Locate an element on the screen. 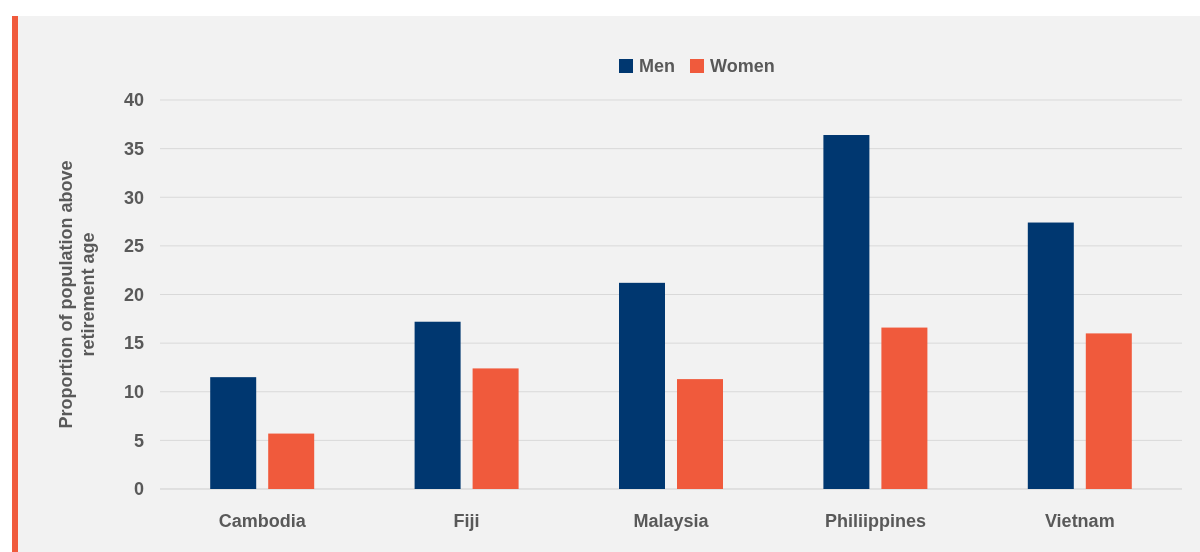 This screenshot has width=1200, height=552. y-tick-label: 0 is located at coordinates (138, 489).